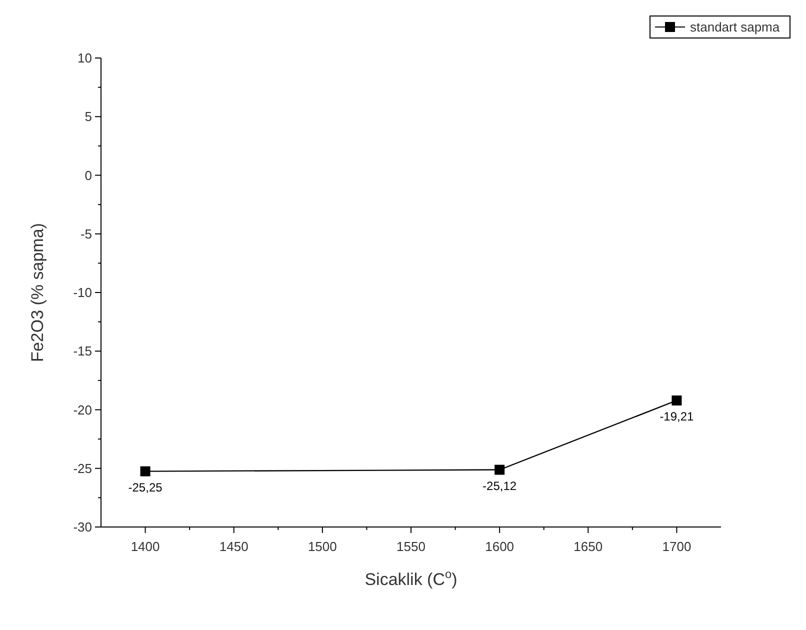 The height and width of the screenshot is (630, 806). I want to click on y-tick-label: -15, so click(82, 351).